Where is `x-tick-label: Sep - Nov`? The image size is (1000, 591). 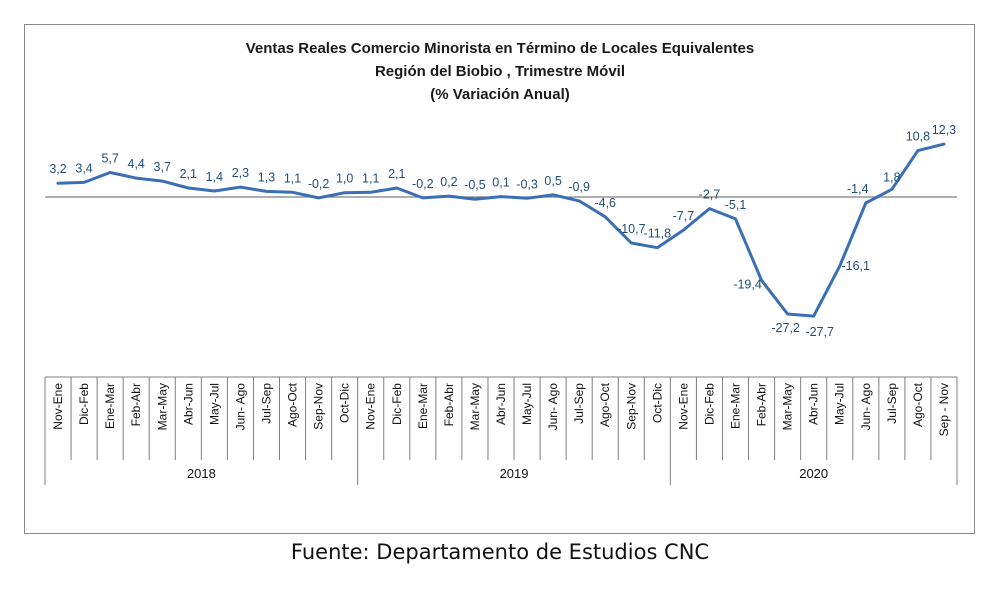 x-tick-label: Sep - Nov is located at coordinates (944, 409).